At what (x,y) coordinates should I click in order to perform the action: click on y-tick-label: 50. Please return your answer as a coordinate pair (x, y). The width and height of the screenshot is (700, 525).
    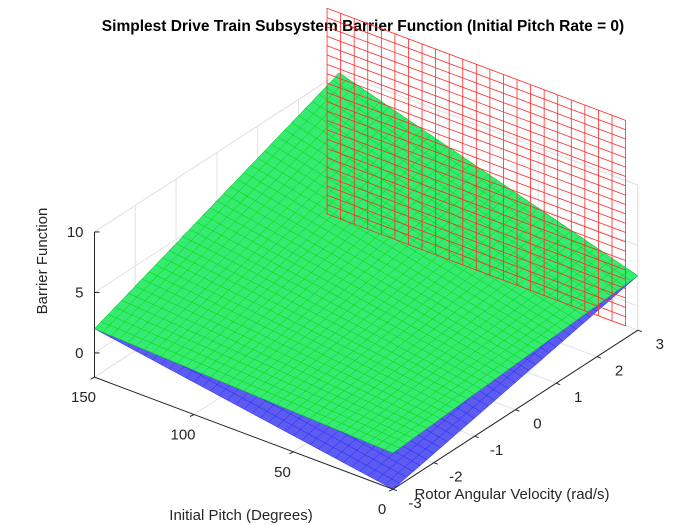
    Looking at the image, I should click on (282, 472).